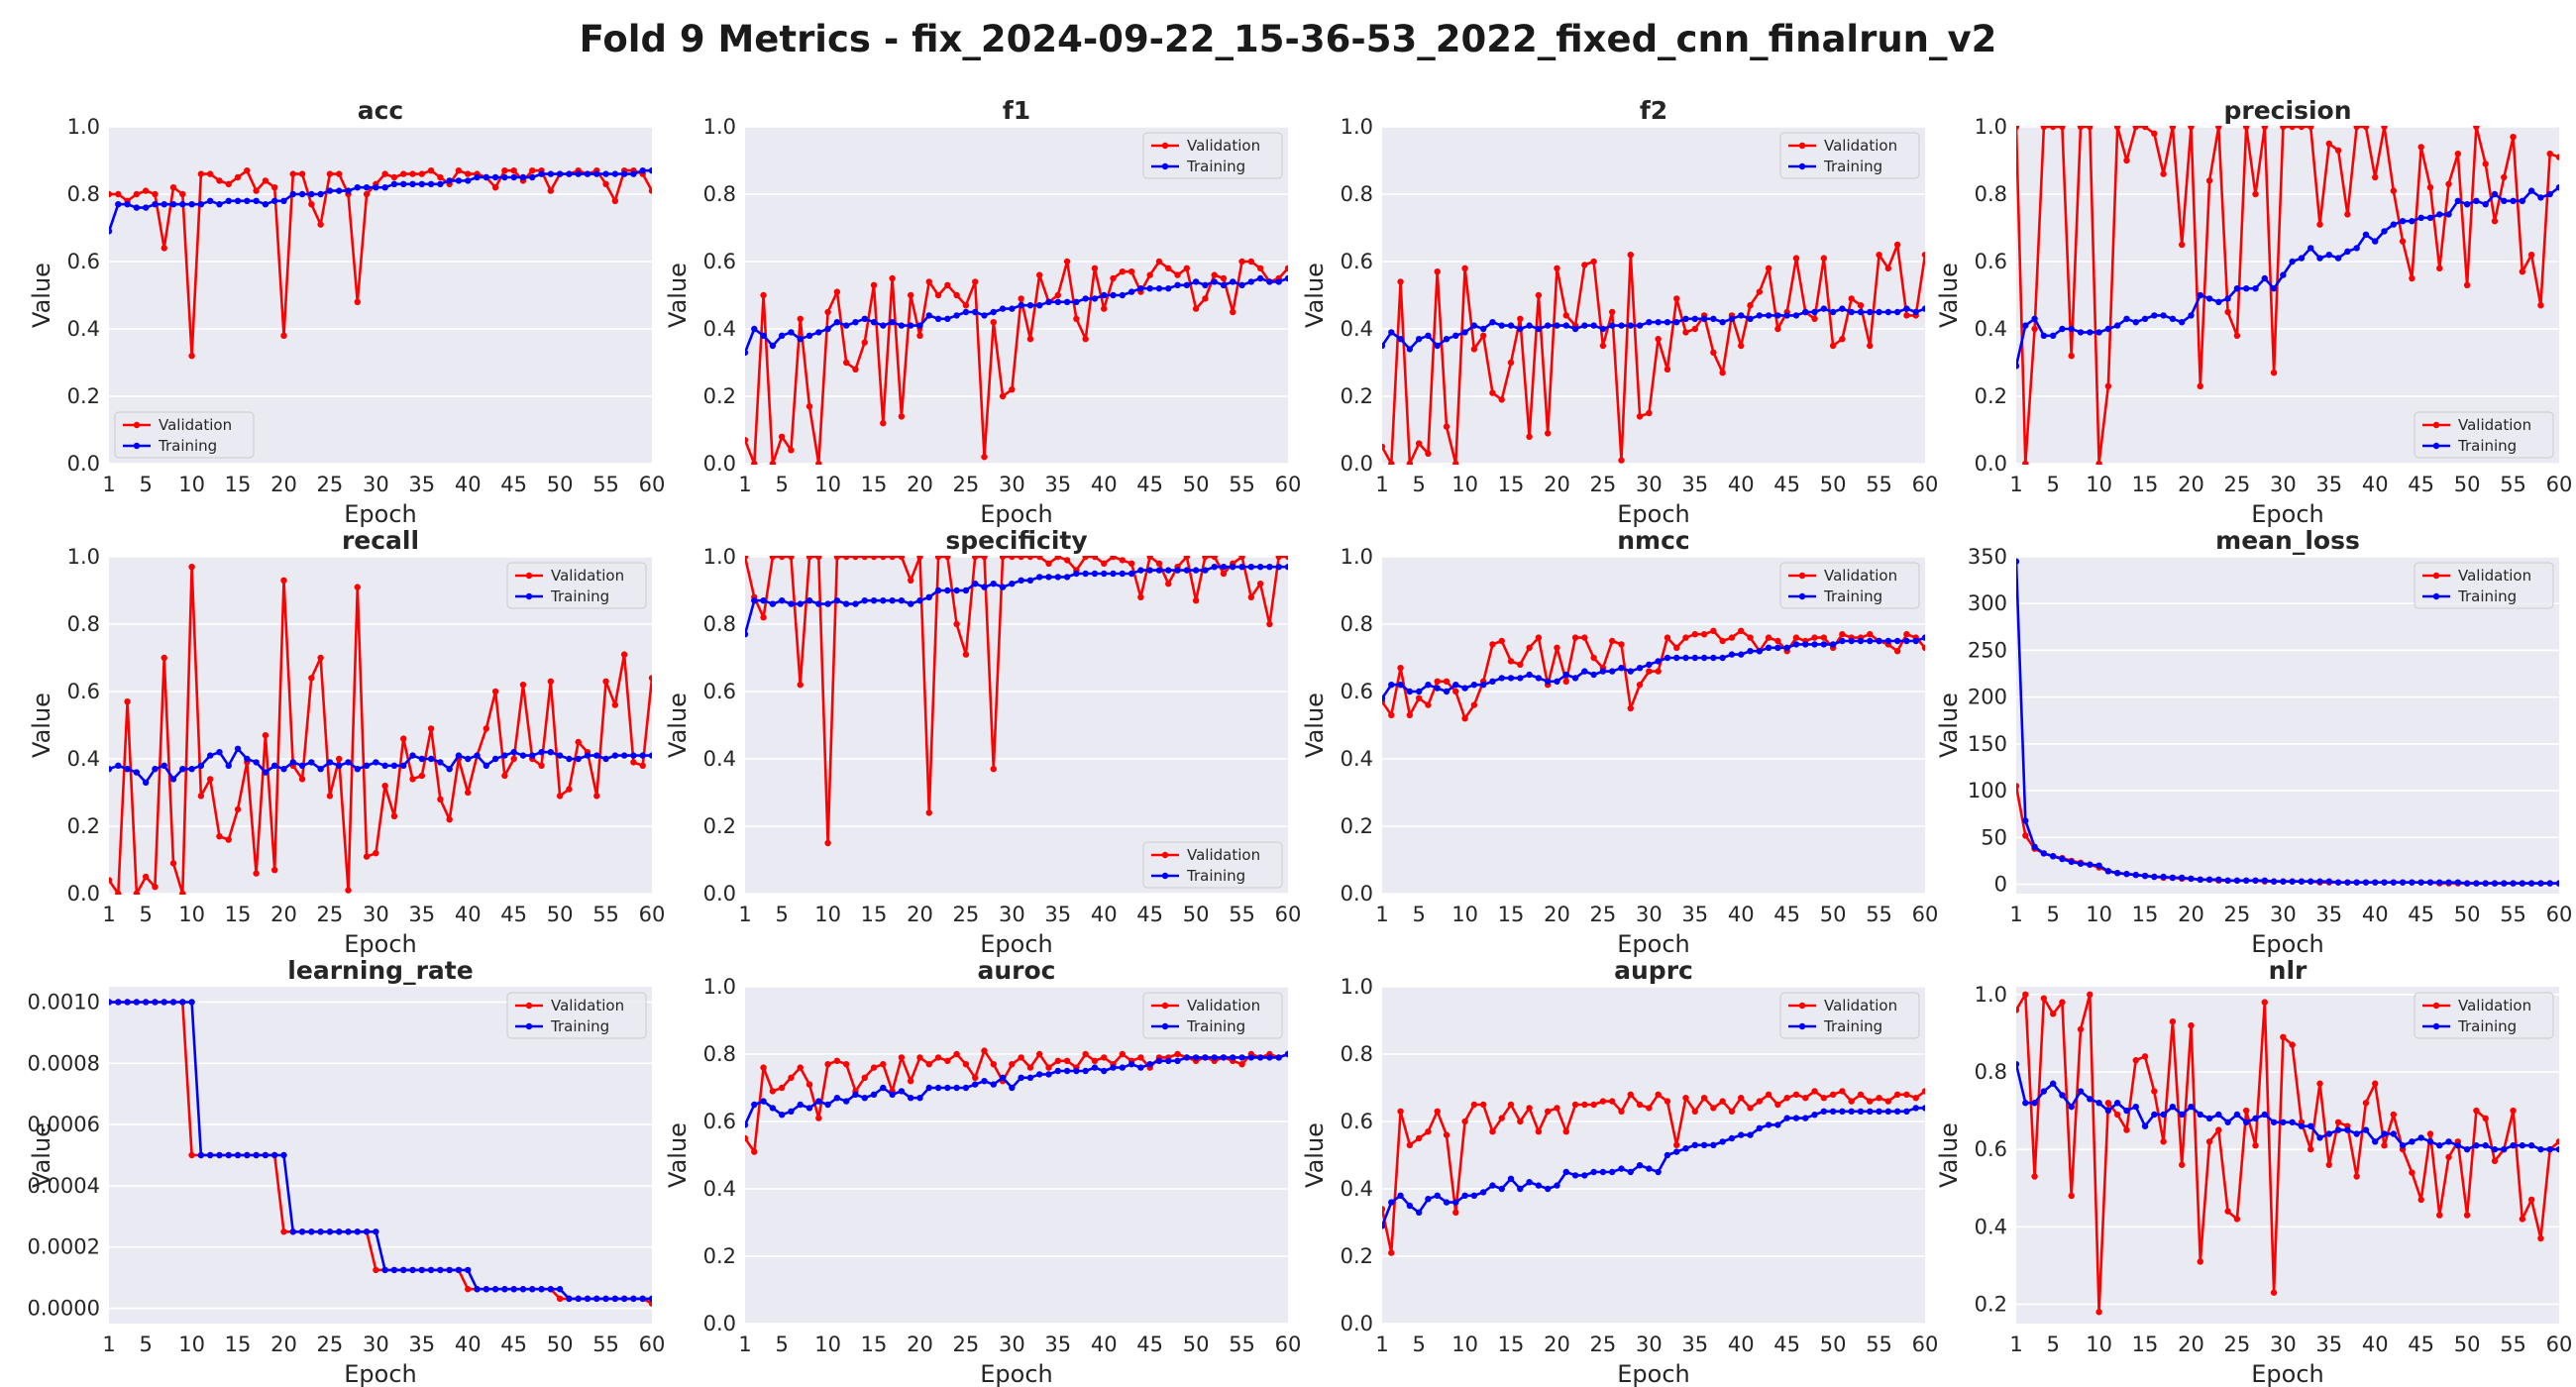  What do you see at coordinates (1653, 970) in the screenshot?
I see `chart-auprc-title: auprc` at bounding box center [1653, 970].